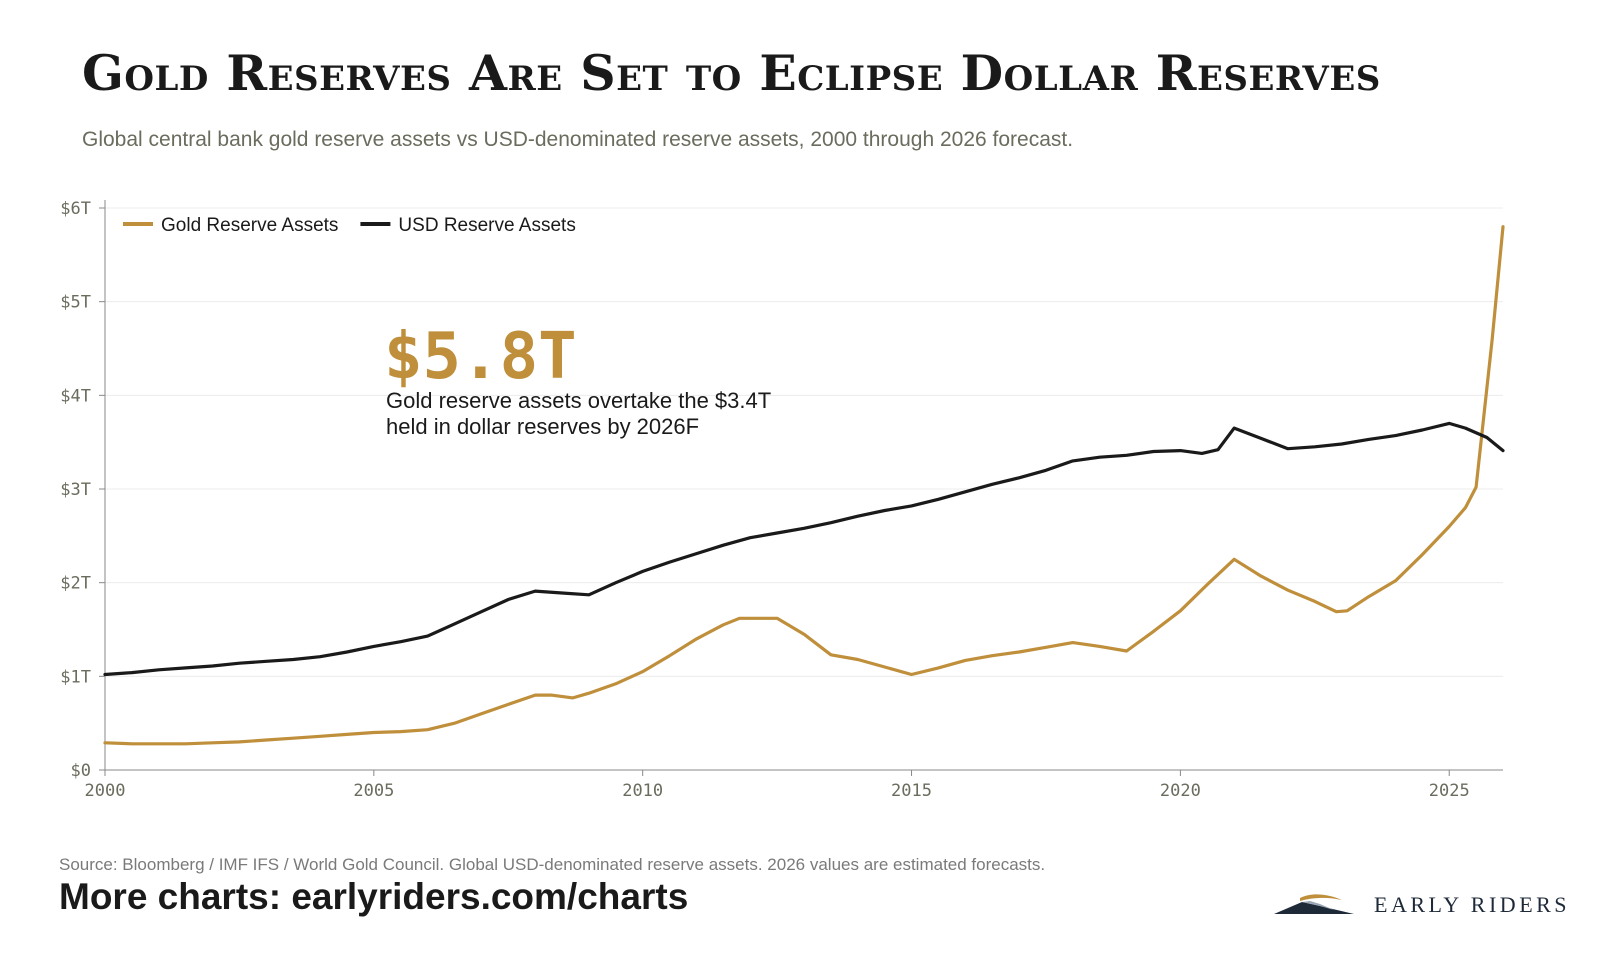 This screenshot has width=1612, height=968. I want to click on y-tick-label: $6T, so click(75, 209).